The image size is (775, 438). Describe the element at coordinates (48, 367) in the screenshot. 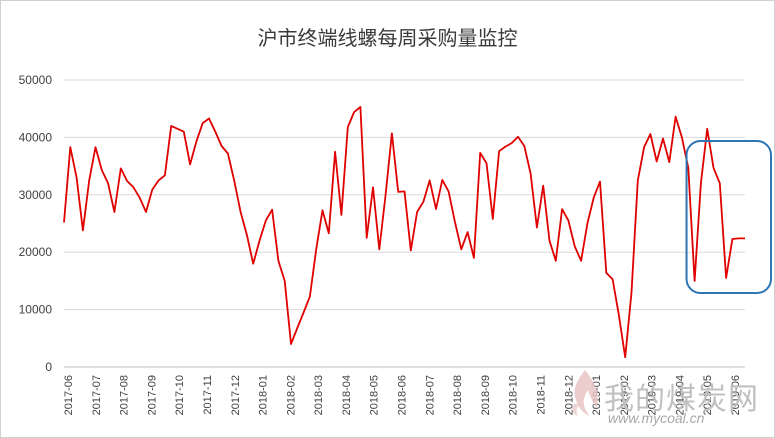

I see `y-tick-label: 0` at that location.